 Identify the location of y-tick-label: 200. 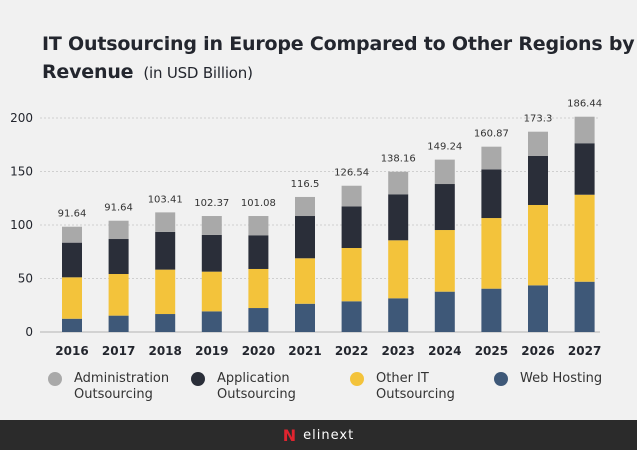
(21, 118).